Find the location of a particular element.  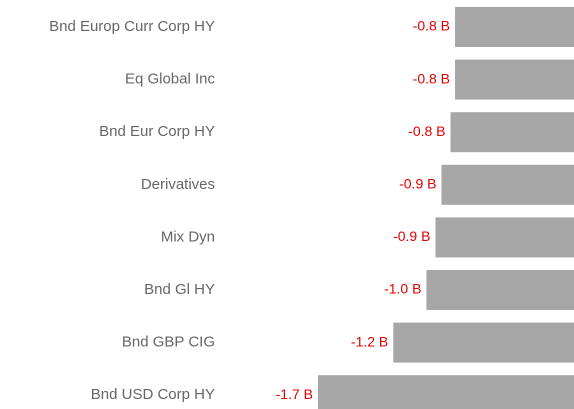

value-label: -1.7 B is located at coordinates (294, 394).